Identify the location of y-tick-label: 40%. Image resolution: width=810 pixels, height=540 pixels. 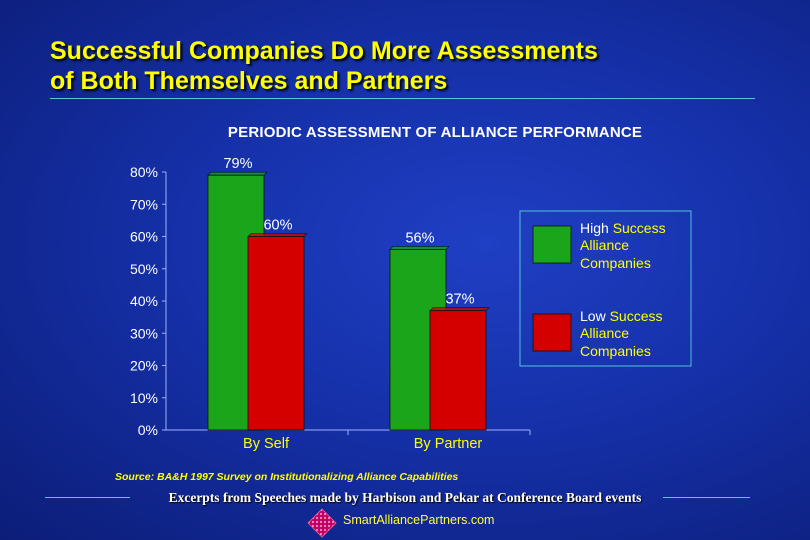
(144, 301).